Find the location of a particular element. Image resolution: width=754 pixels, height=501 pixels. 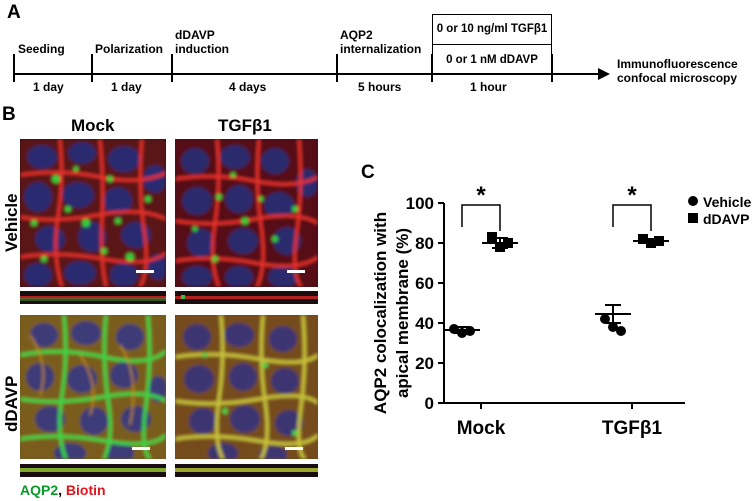

stain-legend: AQP2, Biotin is located at coordinates (63, 490).